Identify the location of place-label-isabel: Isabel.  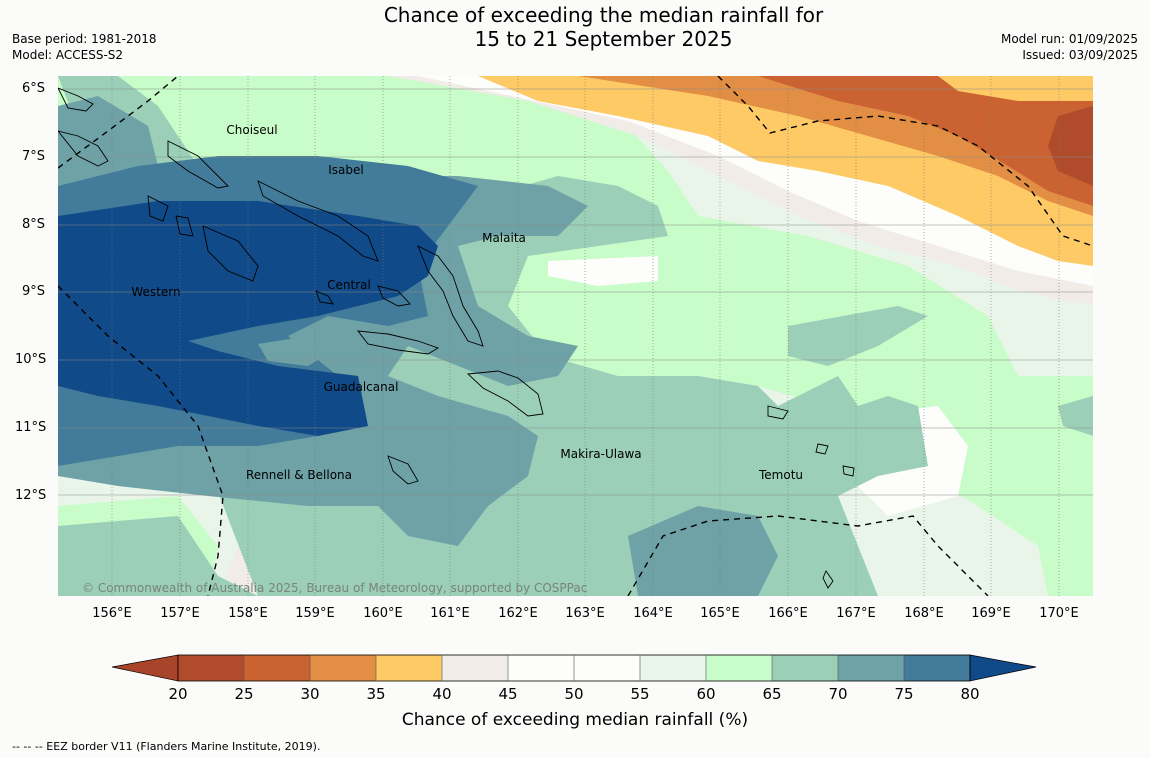
(346, 170).